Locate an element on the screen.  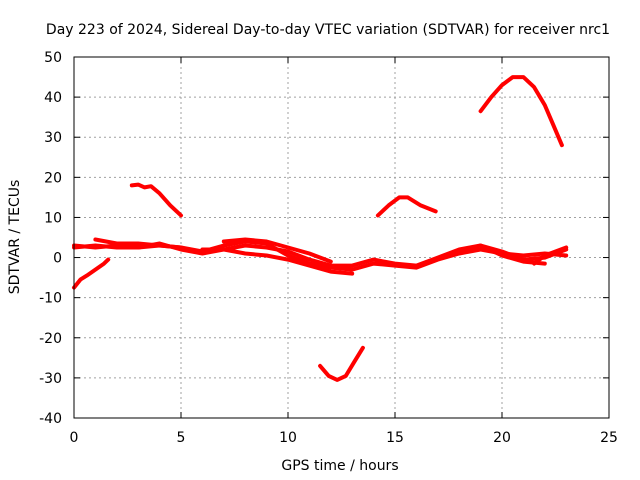
y-tick-label: -10 is located at coordinates (50, 299).